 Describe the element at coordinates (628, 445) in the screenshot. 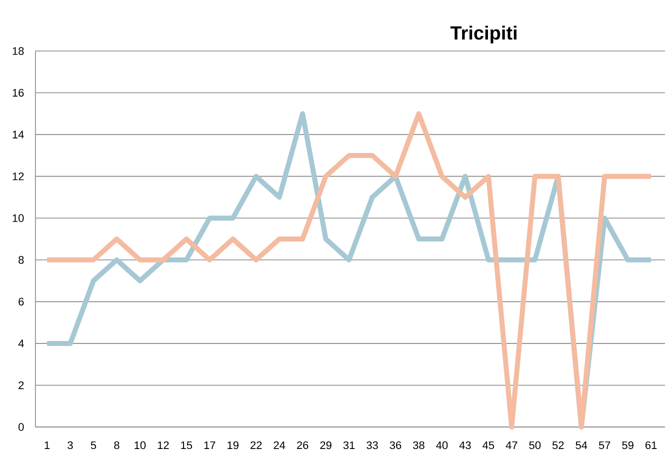

I see `x-tick-label: 59` at that location.